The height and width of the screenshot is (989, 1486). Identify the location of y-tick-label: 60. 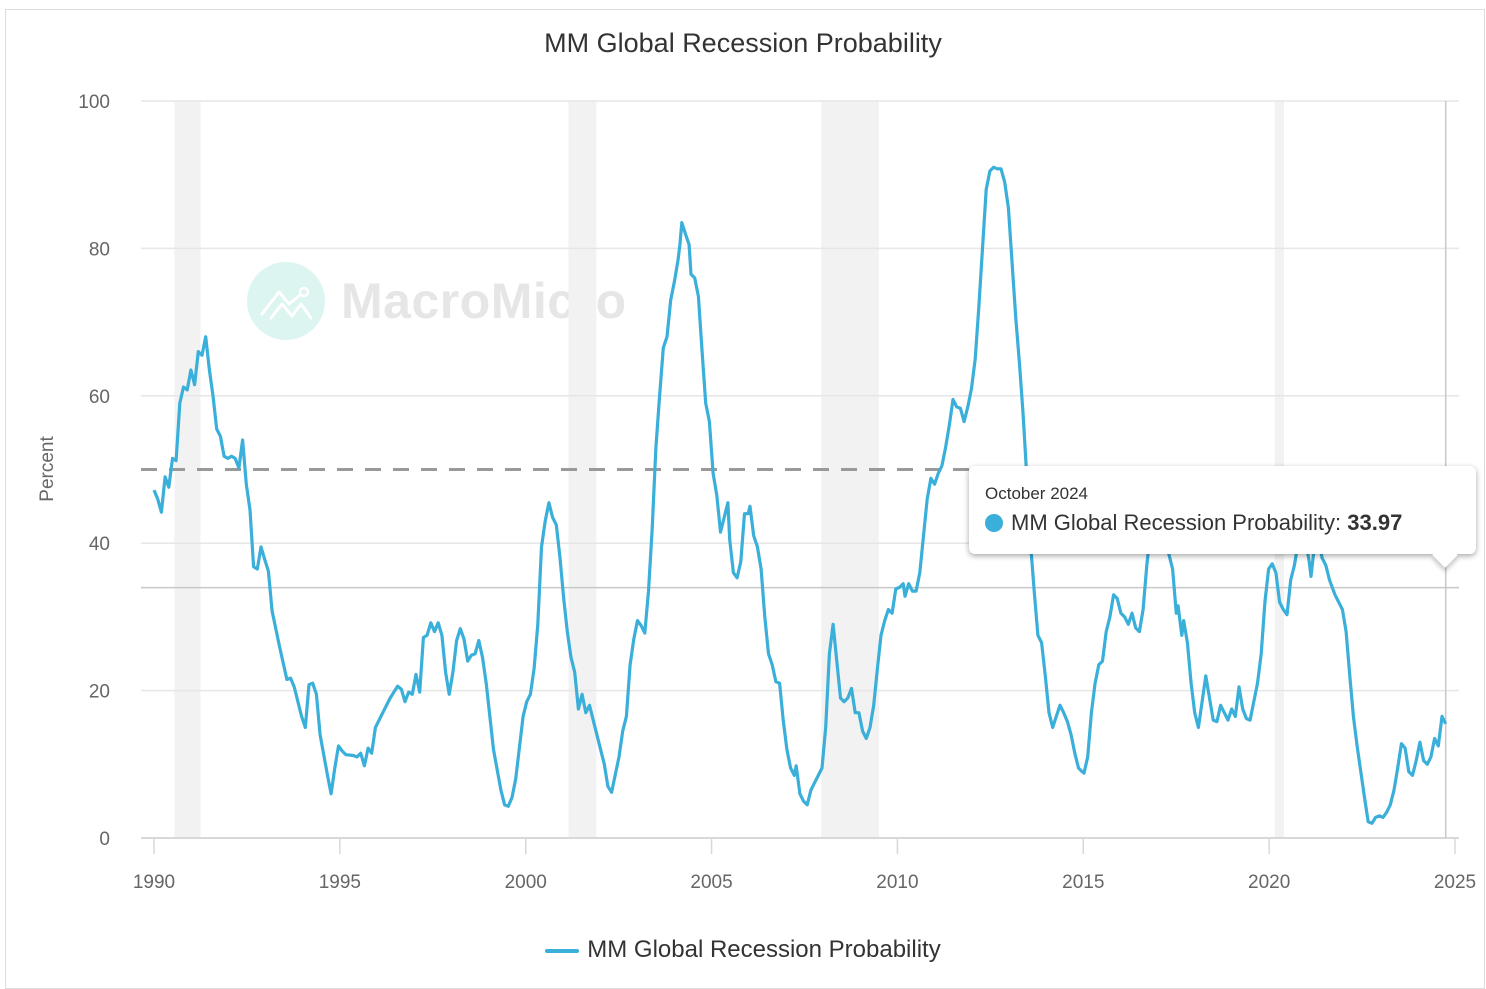
(99, 397).